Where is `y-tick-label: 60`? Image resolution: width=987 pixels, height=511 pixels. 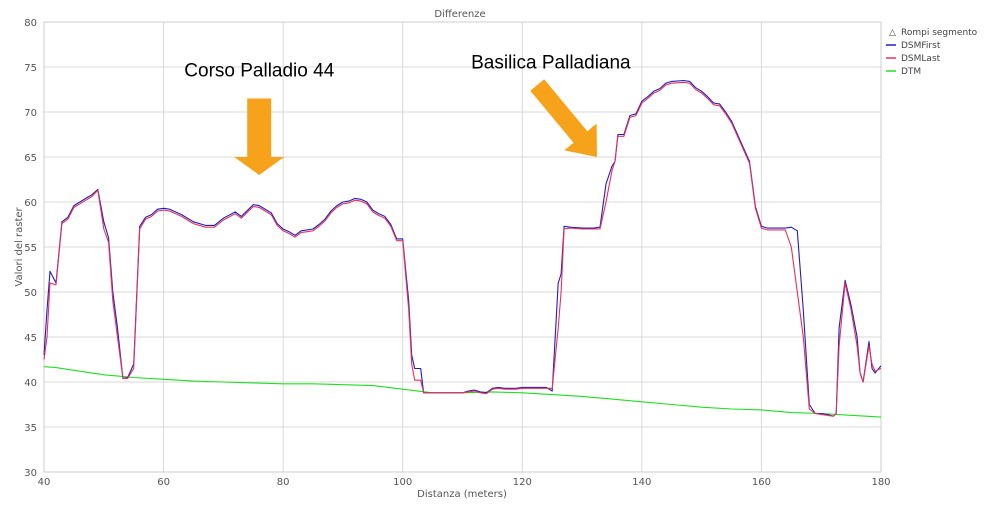 y-tick-label: 60 is located at coordinates (30, 203).